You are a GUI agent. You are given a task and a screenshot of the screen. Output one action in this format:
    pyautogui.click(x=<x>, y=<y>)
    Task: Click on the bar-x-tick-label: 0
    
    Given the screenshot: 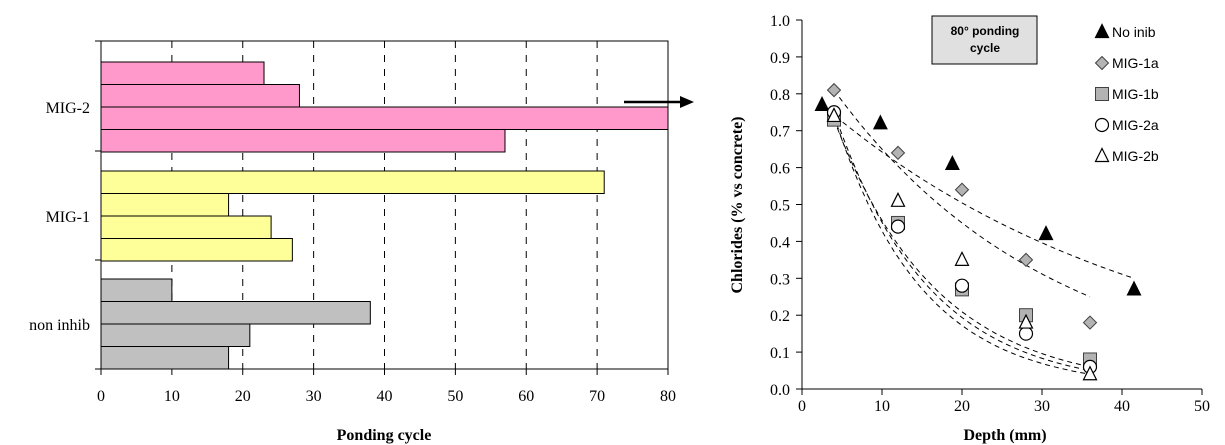 What is the action you would take?
    pyautogui.click(x=101, y=396)
    